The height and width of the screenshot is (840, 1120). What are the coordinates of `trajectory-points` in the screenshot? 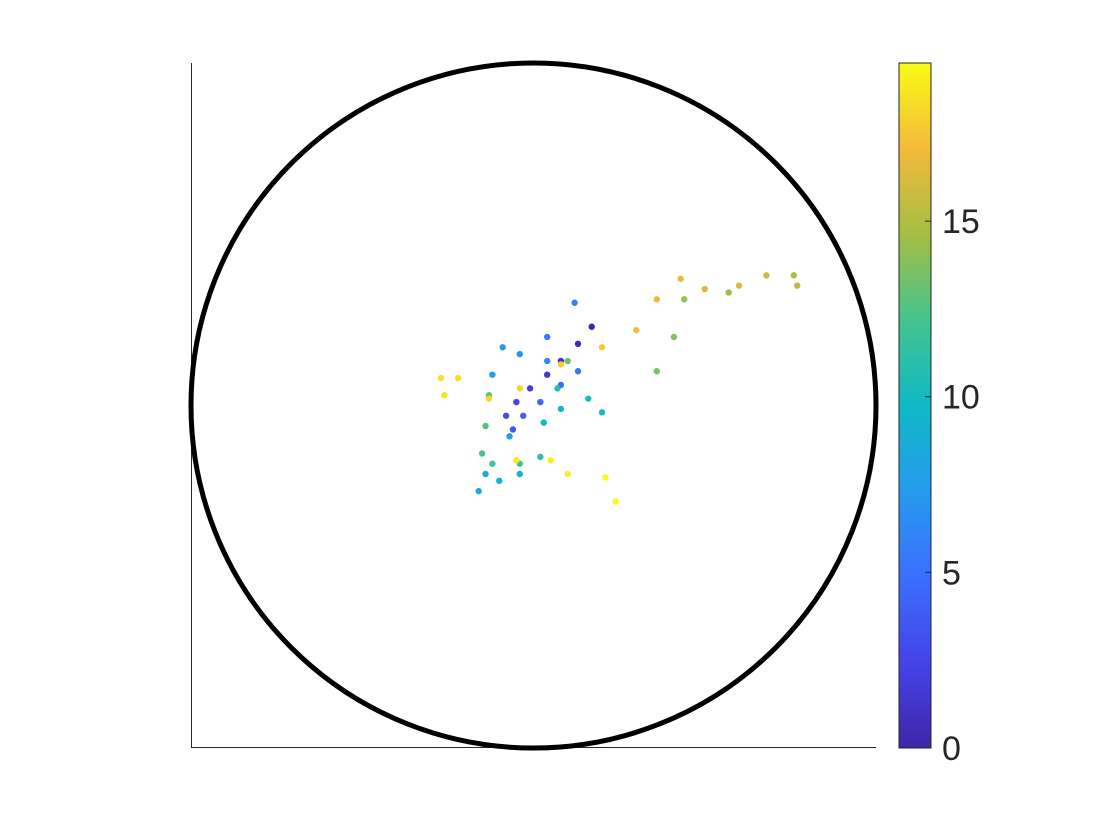 It's located at (619, 388).